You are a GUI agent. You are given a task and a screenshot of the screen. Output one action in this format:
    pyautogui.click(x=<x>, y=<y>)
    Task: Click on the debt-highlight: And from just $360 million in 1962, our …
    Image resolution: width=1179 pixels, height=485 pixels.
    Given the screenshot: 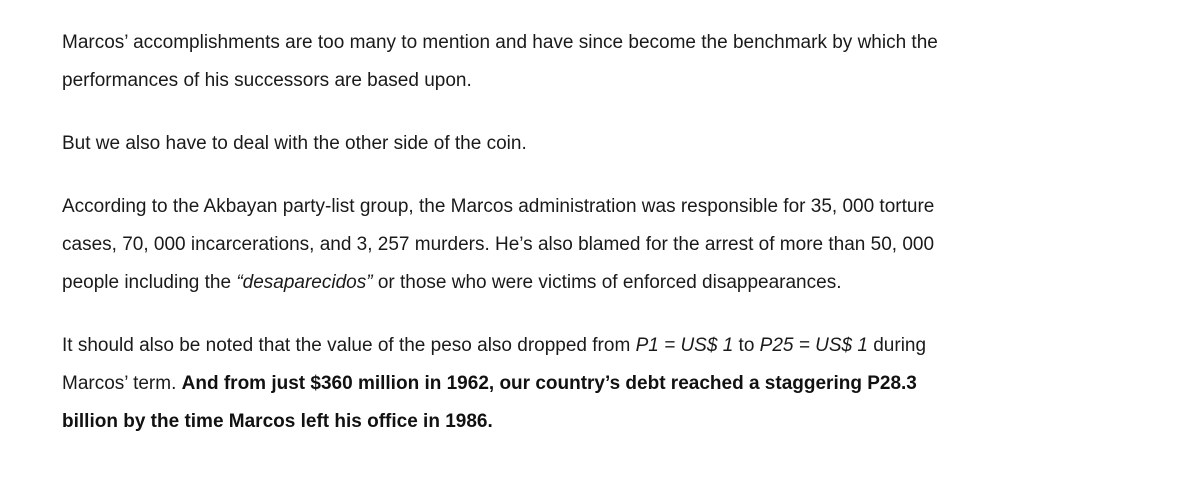 What is the action you would take?
    pyautogui.click(x=549, y=383)
    